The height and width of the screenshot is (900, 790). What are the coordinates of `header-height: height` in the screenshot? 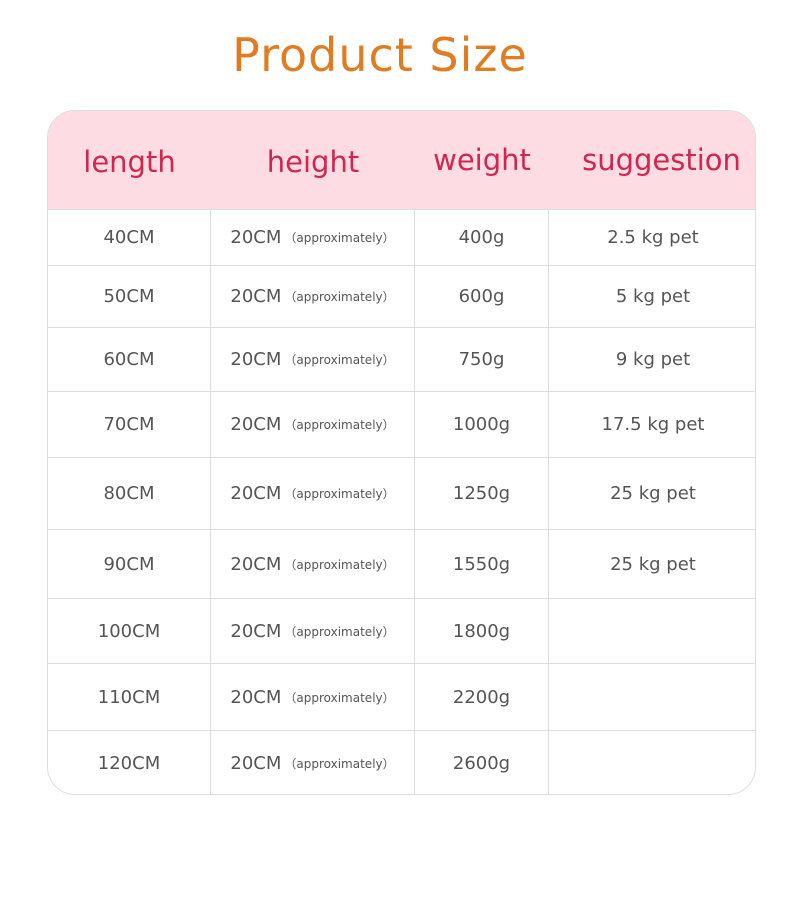 It's located at (313, 162).